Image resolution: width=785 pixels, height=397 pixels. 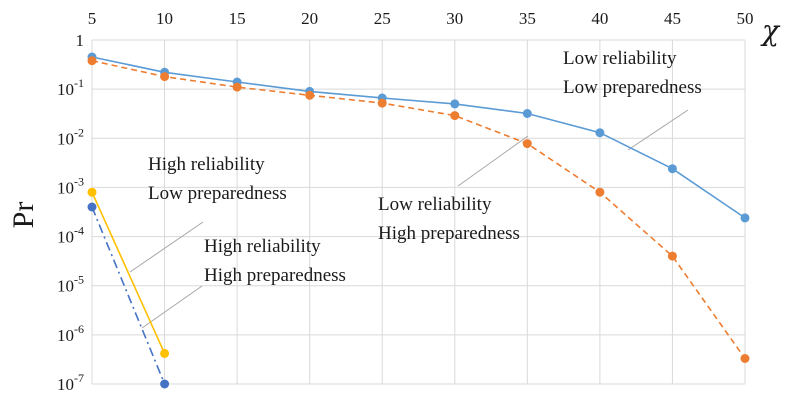 I want to click on x-tick-label: 10, so click(x=164, y=18).